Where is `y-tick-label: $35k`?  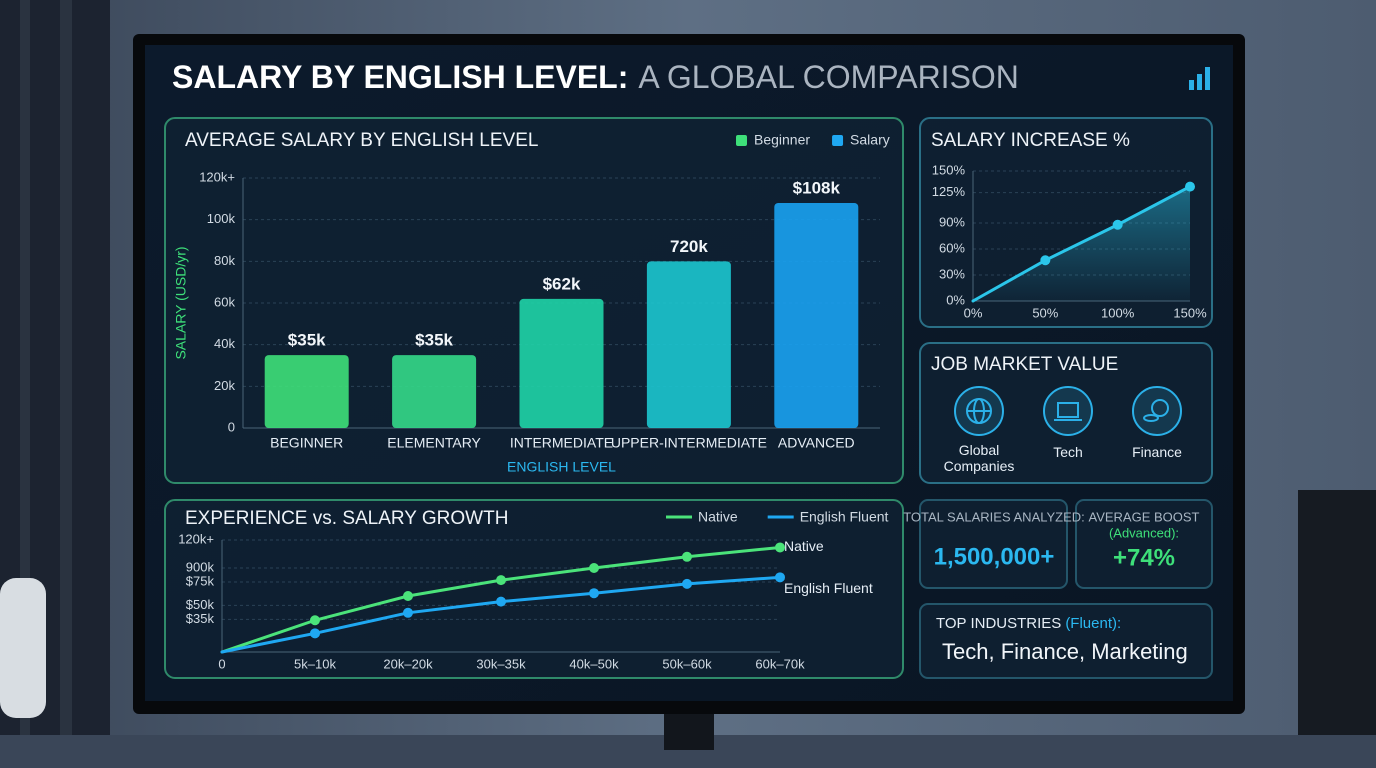
y-tick-label: $35k is located at coordinates (200, 618).